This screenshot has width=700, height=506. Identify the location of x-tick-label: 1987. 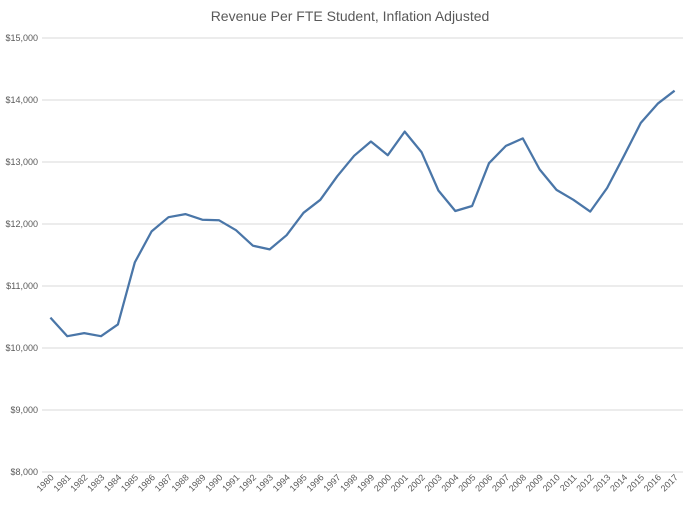
(163, 482).